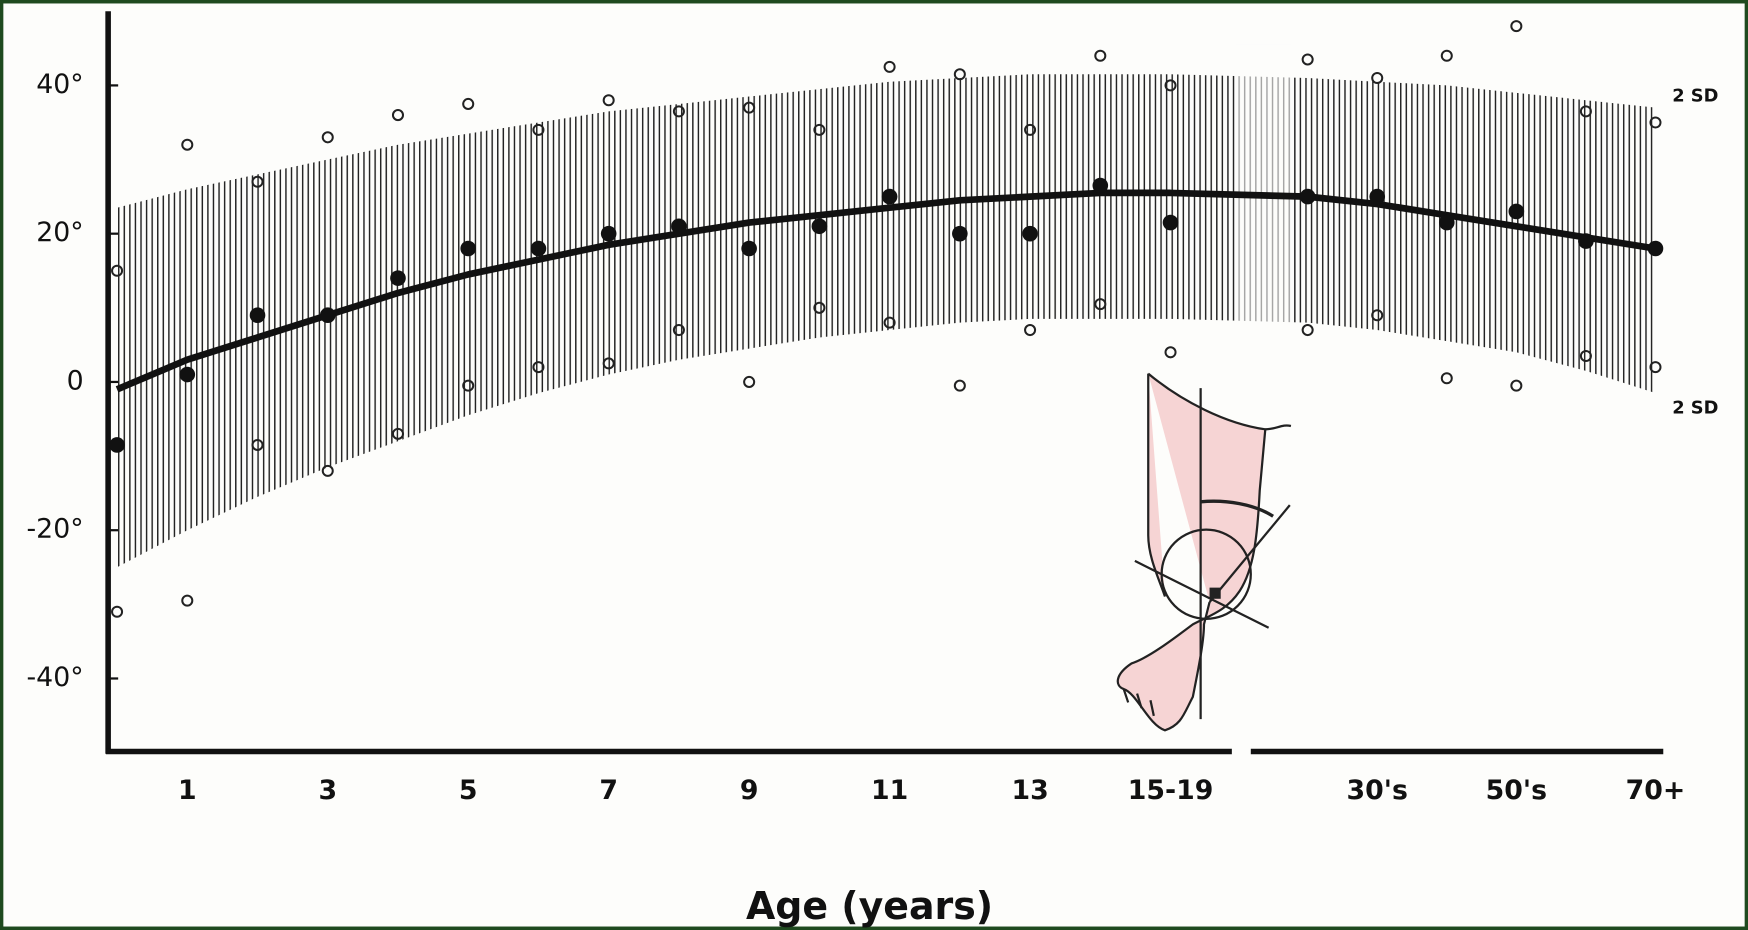 Image resolution: width=1748 pixels, height=930 pixels. I want to click on band-gap, so click(1263, 223).